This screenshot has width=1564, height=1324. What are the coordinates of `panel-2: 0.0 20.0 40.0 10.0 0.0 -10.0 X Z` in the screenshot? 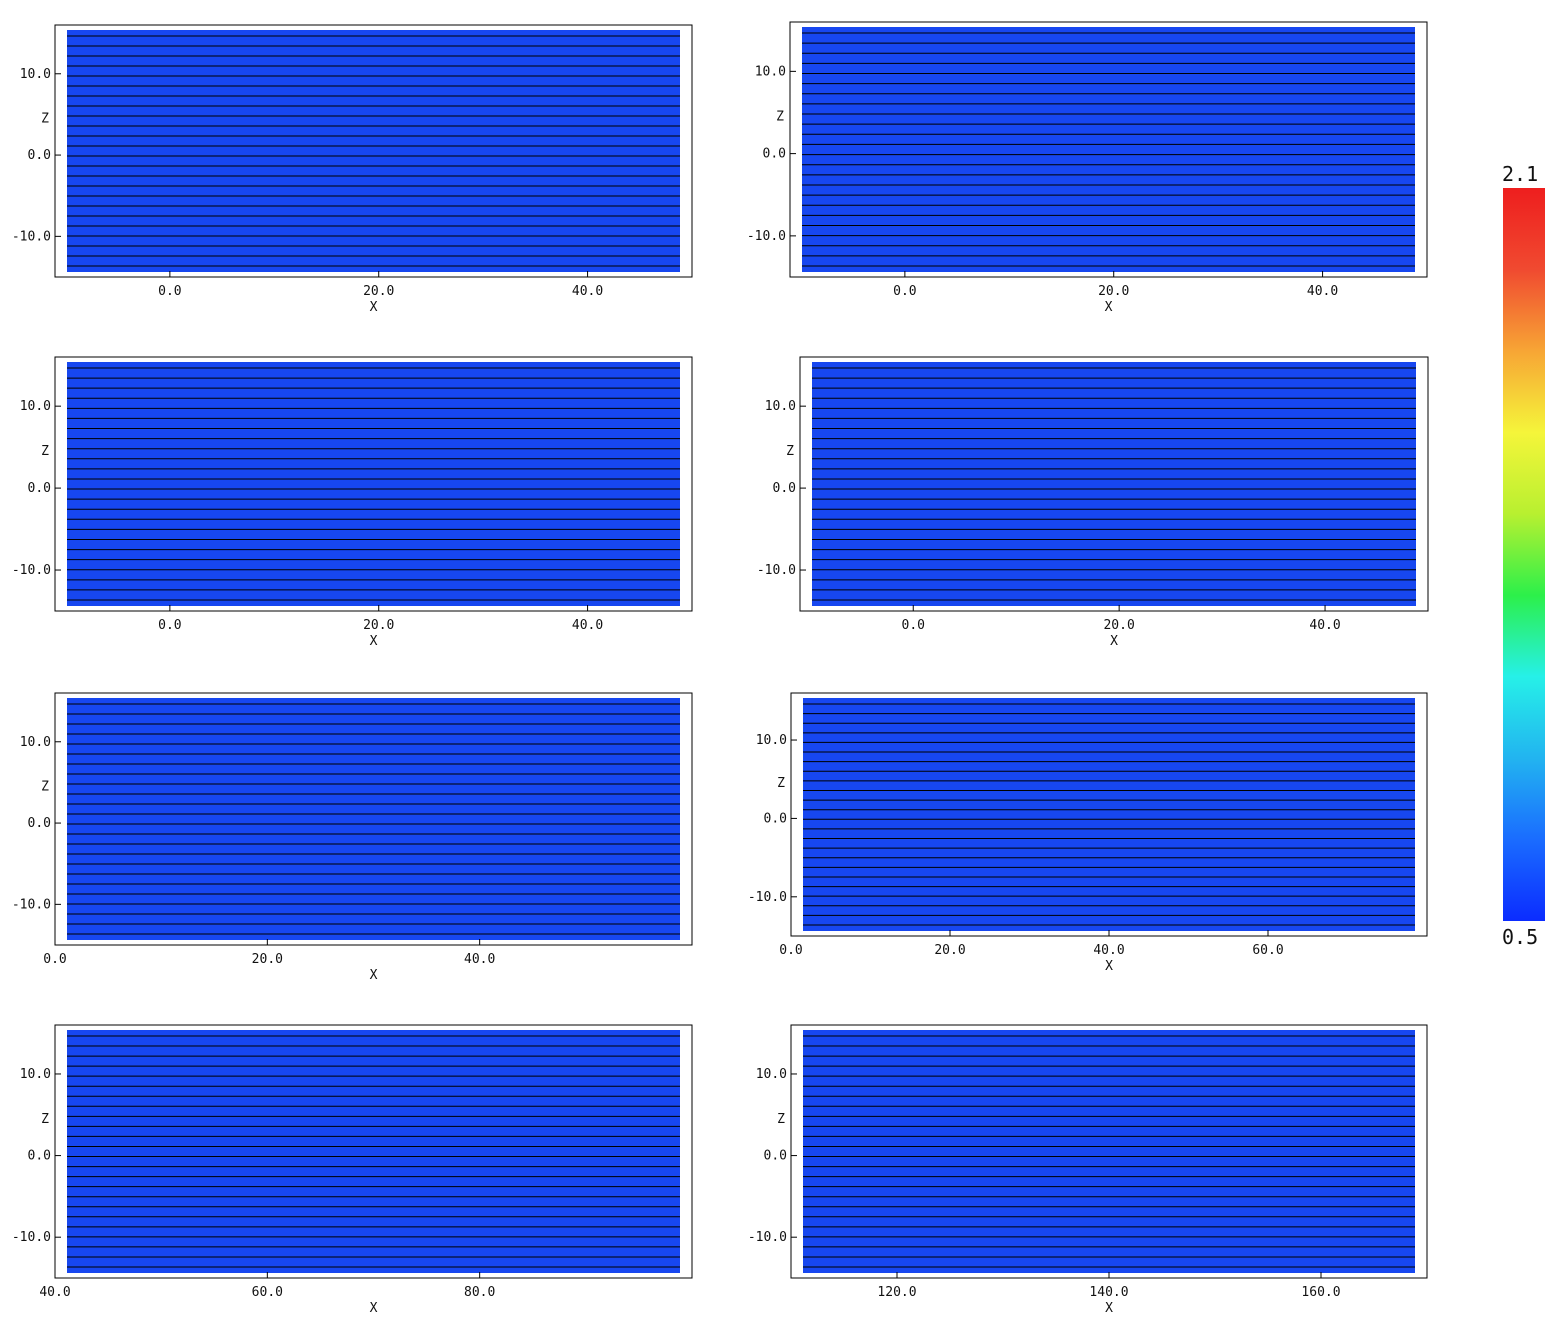 It's located at (1087, 168).